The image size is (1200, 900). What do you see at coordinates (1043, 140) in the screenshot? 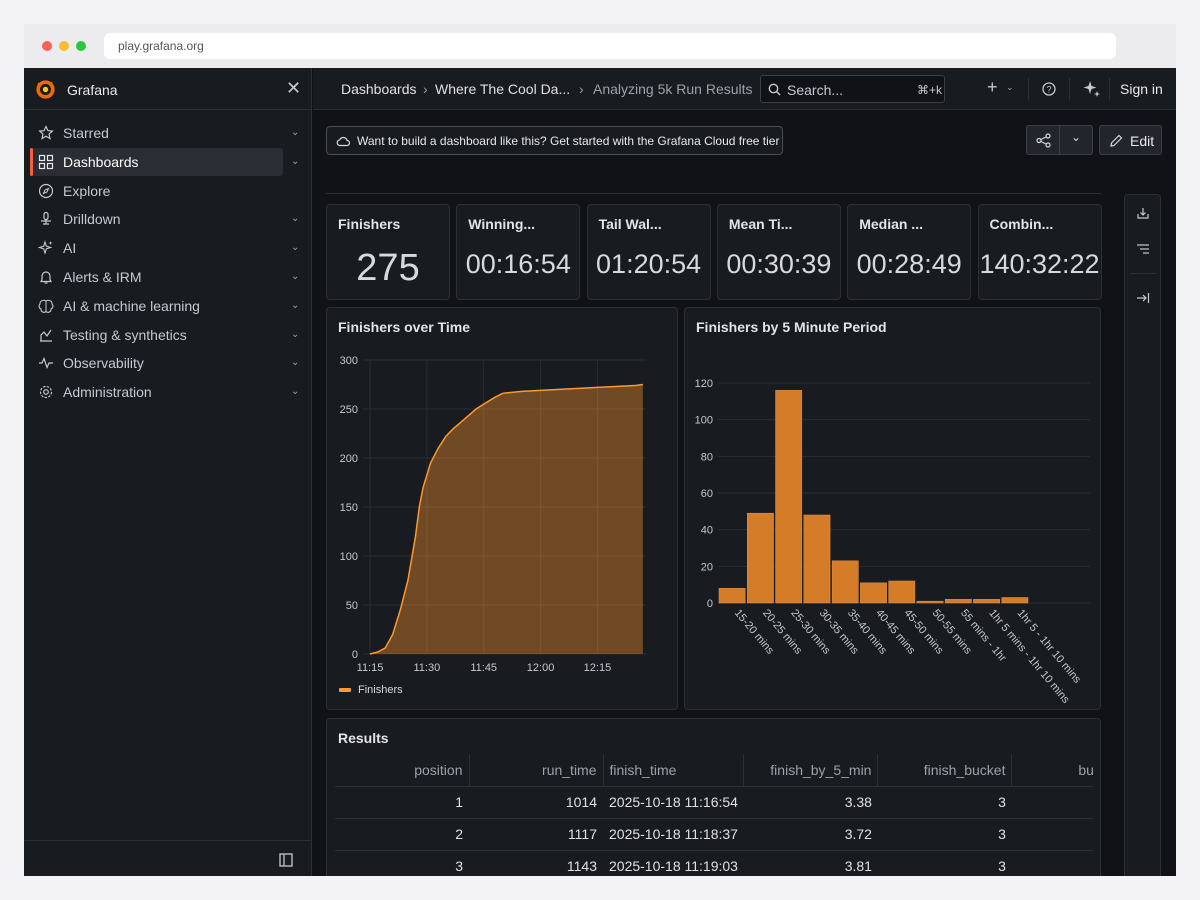
I see `share-icon` at bounding box center [1043, 140].